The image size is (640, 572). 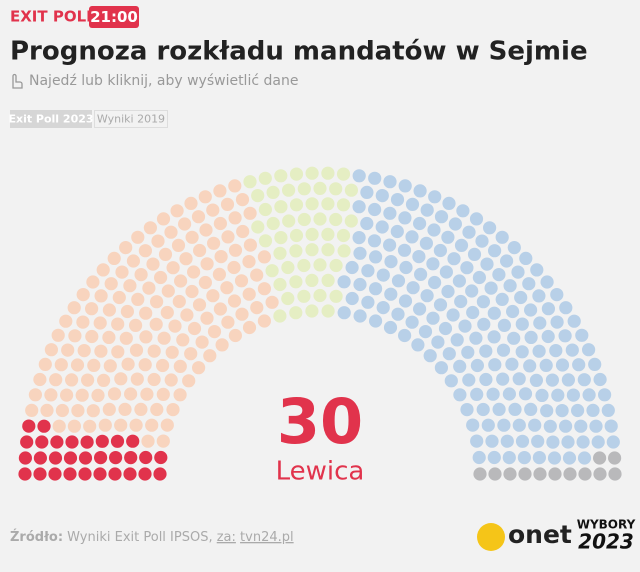 What do you see at coordinates (53, 17) in the screenshot?
I see `badge: EXIT POLL` at bounding box center [53, 17].